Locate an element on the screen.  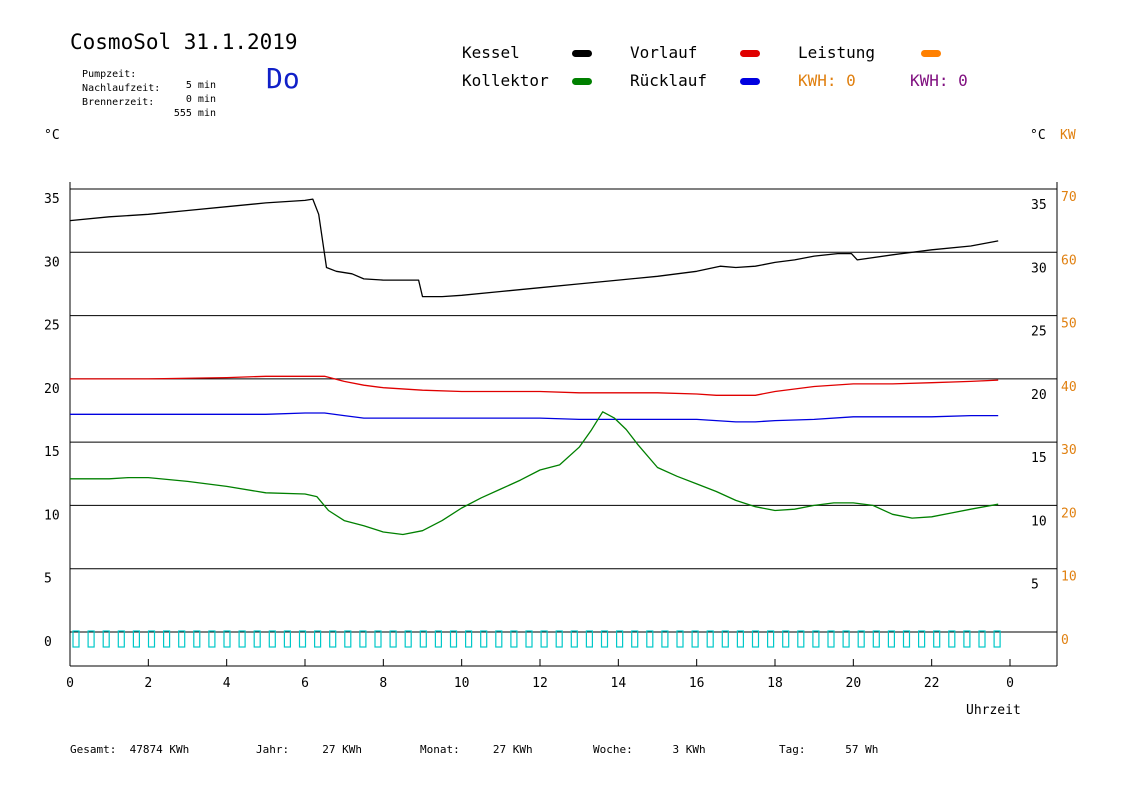
y2-tick-label: 30 is located at coordinates (1069, 450).